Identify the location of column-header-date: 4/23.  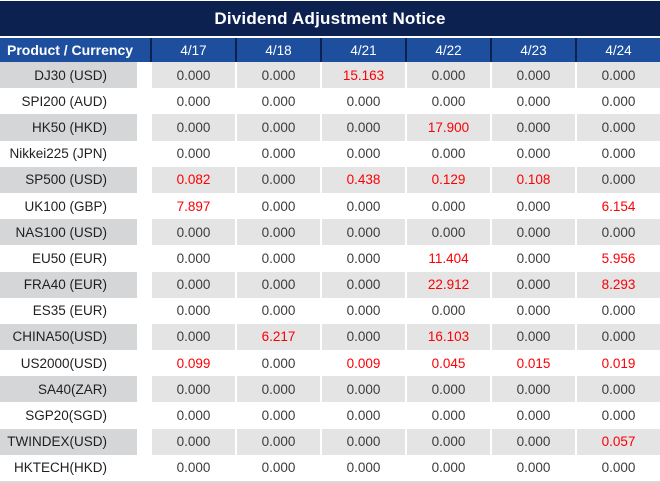
(532, 50).